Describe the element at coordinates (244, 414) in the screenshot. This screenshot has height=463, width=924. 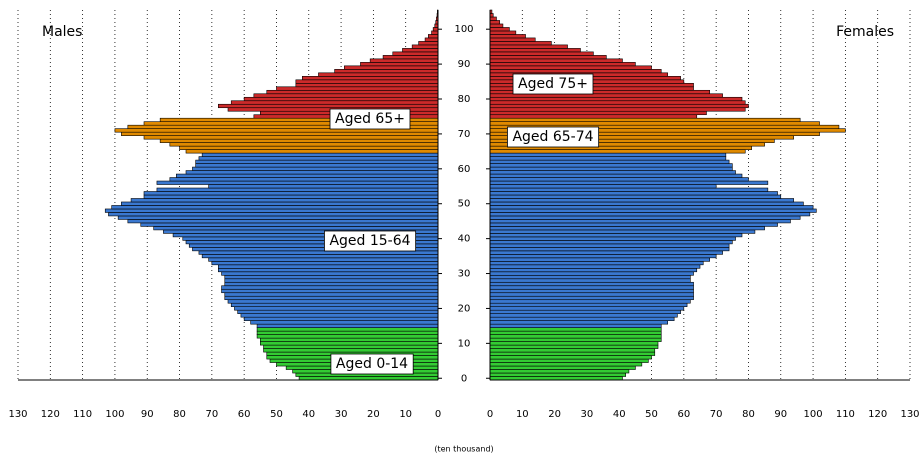
I see `x-tick-label: 60` at that location.